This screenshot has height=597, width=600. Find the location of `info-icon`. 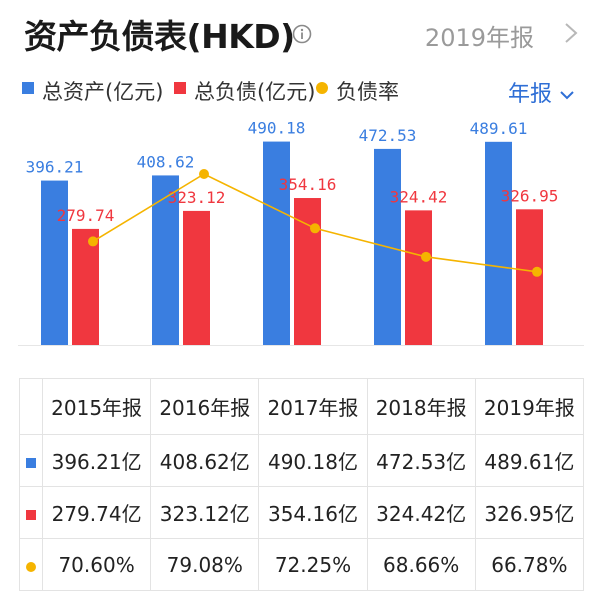

info-icon is located at coordinates (302, 34).